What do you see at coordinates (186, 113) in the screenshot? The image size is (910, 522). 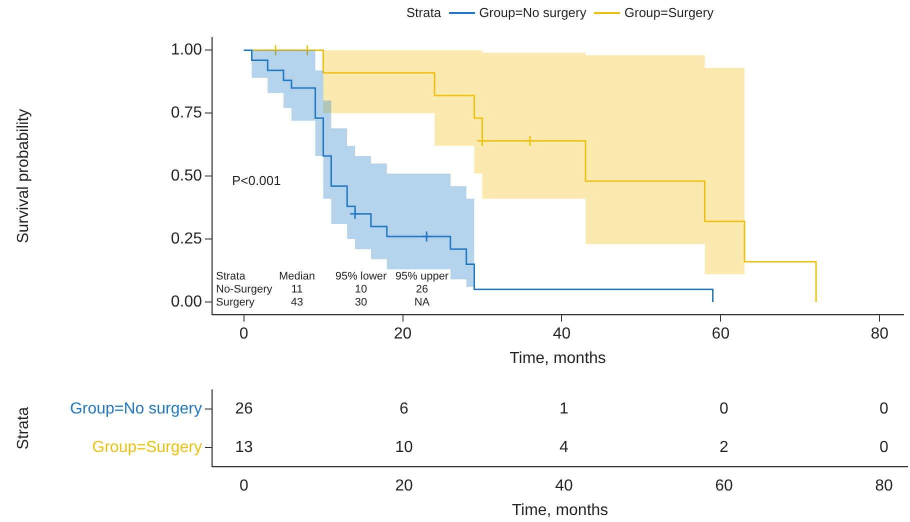 I see `y-tick-label: 0.75` at bounding box center [186, 113].